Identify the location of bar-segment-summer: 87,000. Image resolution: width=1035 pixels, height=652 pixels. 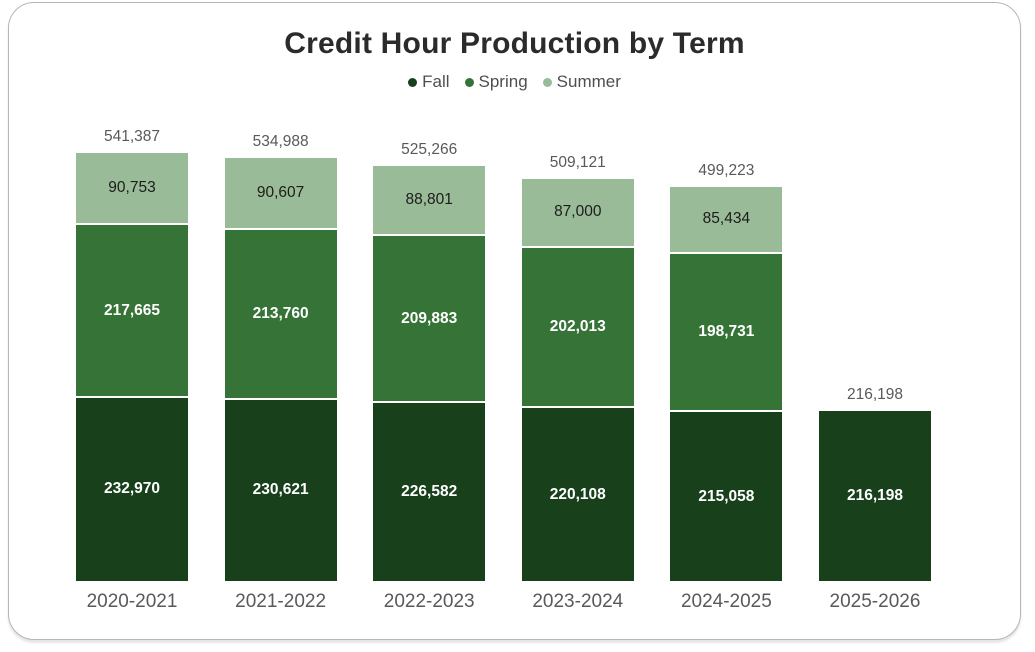
(577, 212).